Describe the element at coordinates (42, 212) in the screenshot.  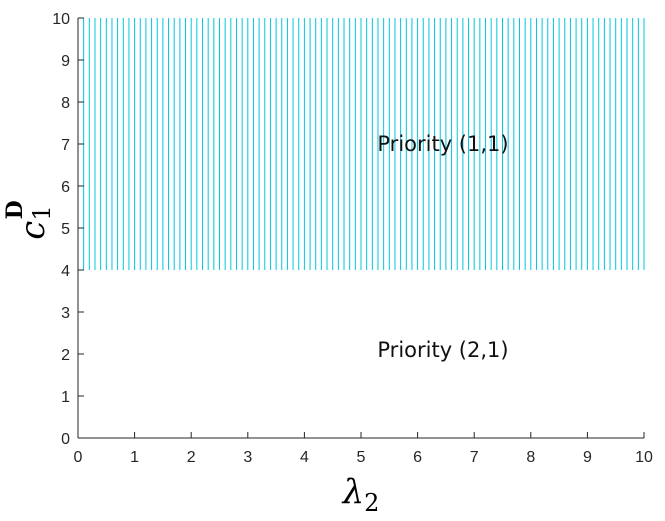
I see `y-axis-label-subscript: 1` at that location.